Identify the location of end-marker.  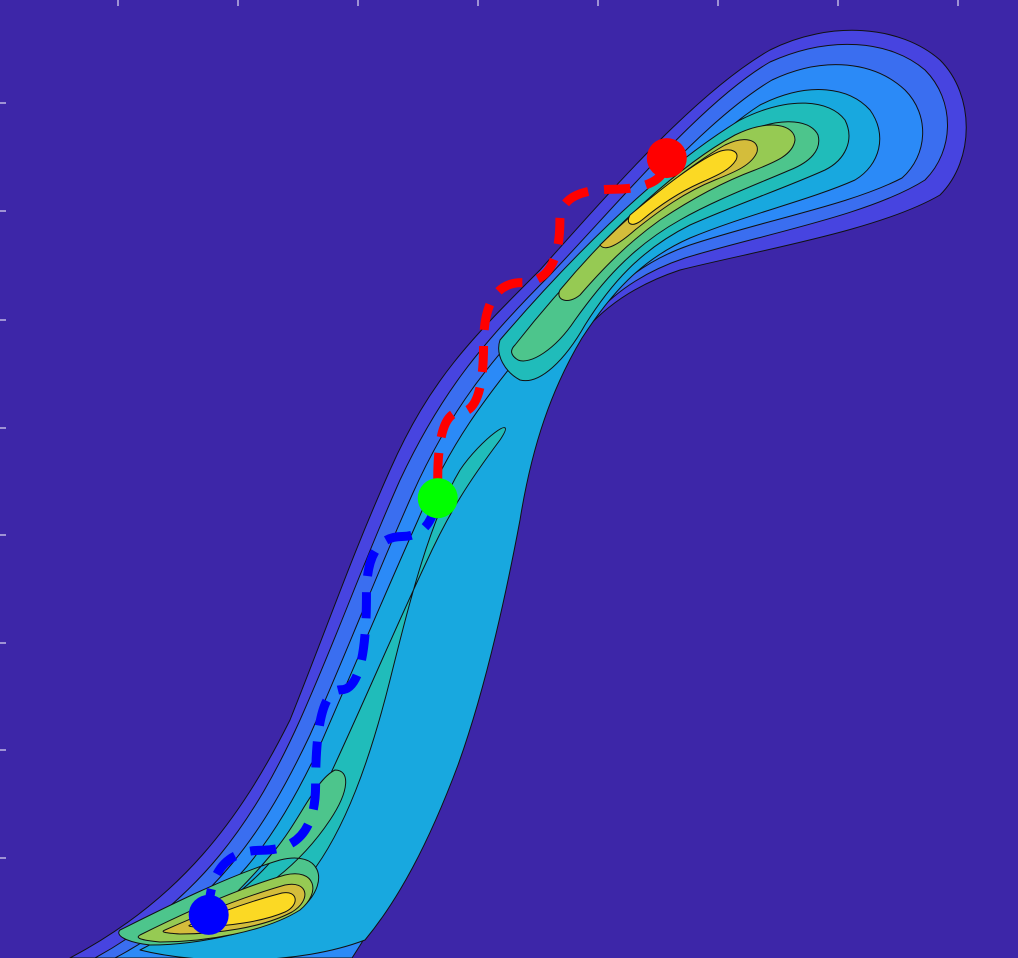
(666, 158).